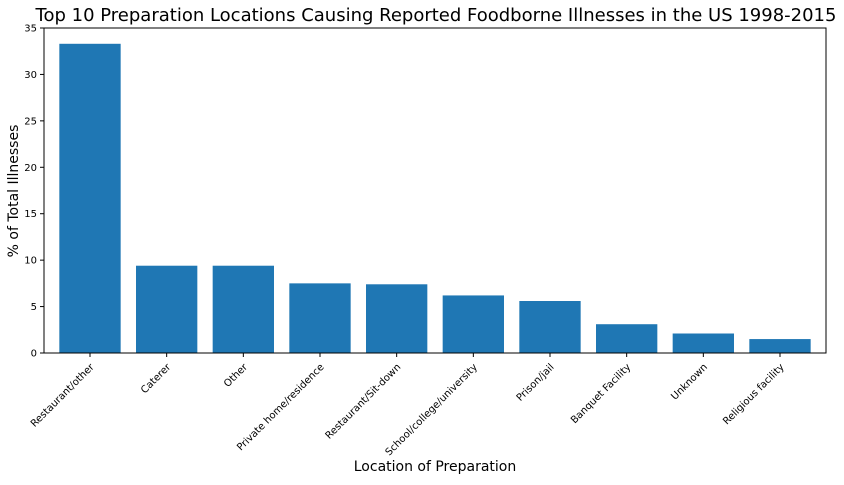  What do you see at coordinates (236, 375) in the screenshot?
I see `x-tick-label: Other` at bounding box center [236, 375].